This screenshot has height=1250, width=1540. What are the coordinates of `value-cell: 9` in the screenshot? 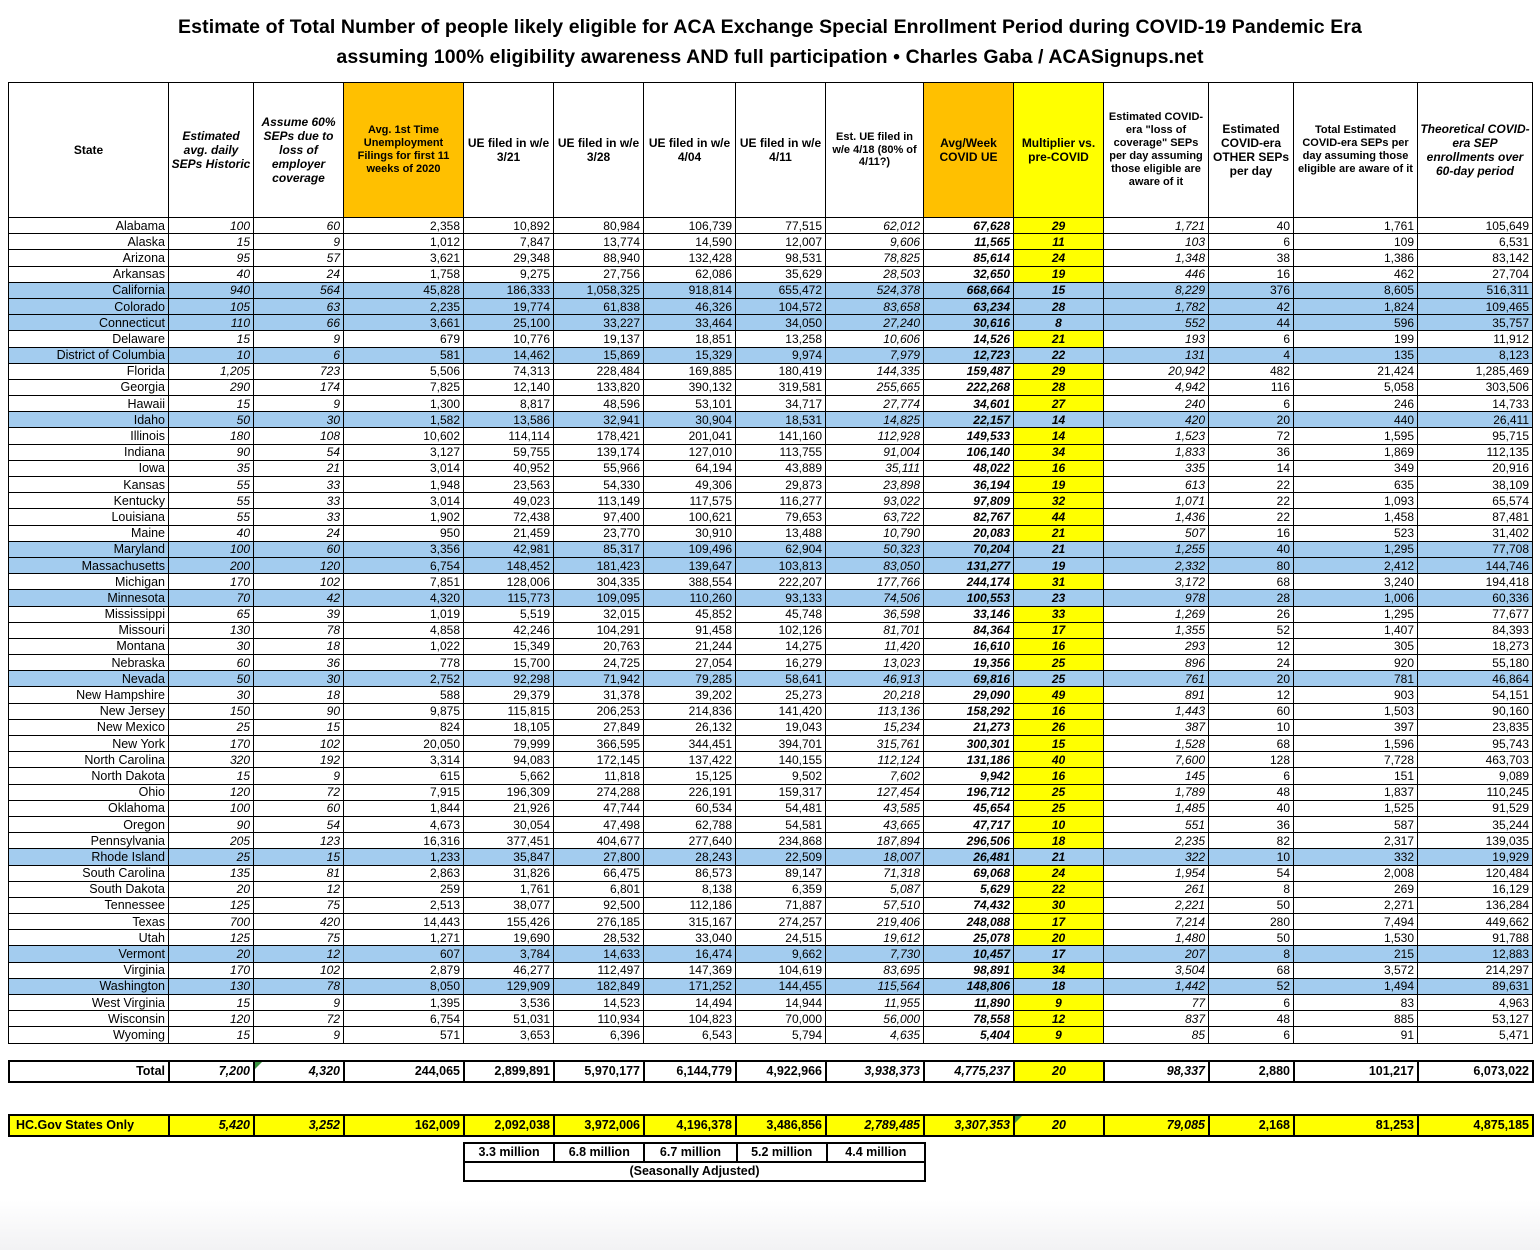 It's located at (298, 776).